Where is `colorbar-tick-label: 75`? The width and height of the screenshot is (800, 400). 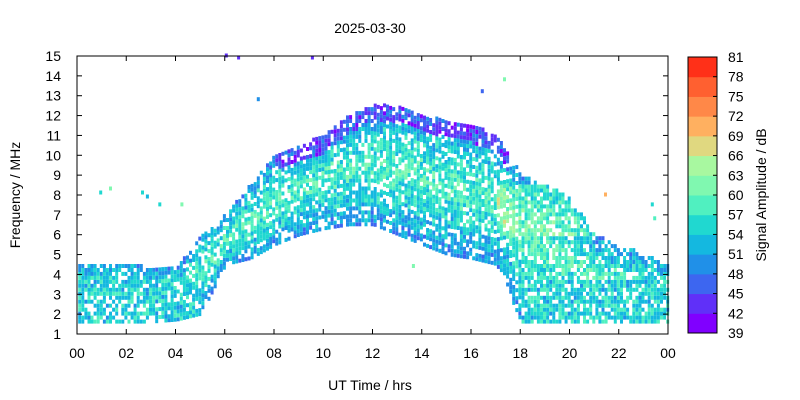 colorbar-tick-label: 75 is located at coordinates (736, 96).